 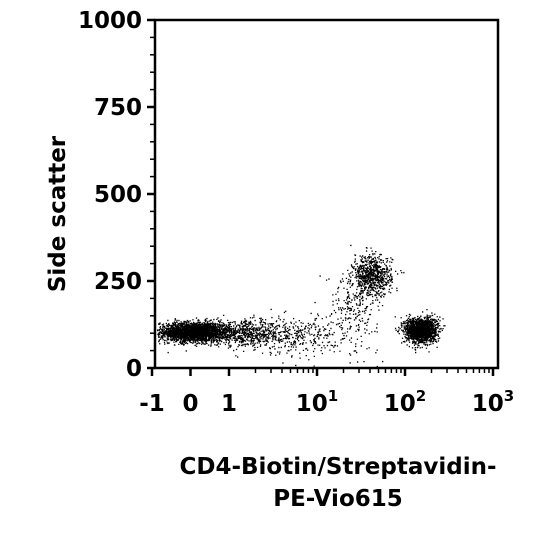 I want to click on y-tick-label: 1000, so click(x=110, y=21).